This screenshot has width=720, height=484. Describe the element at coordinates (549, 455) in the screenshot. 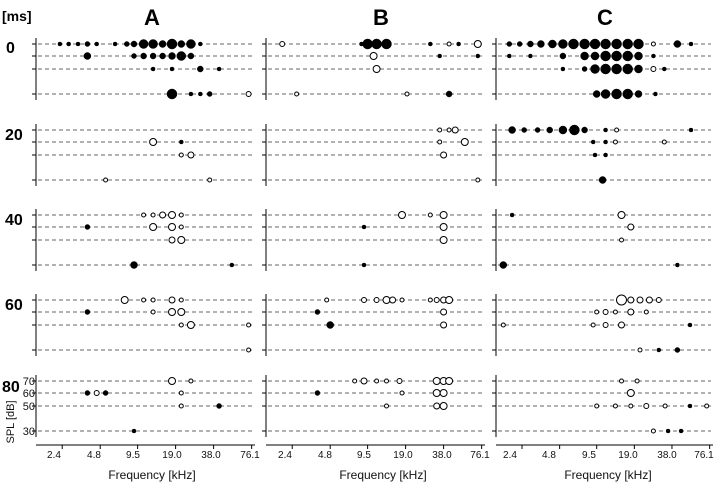

I see `xtick-label-c-4.8: 4.8` at that location.